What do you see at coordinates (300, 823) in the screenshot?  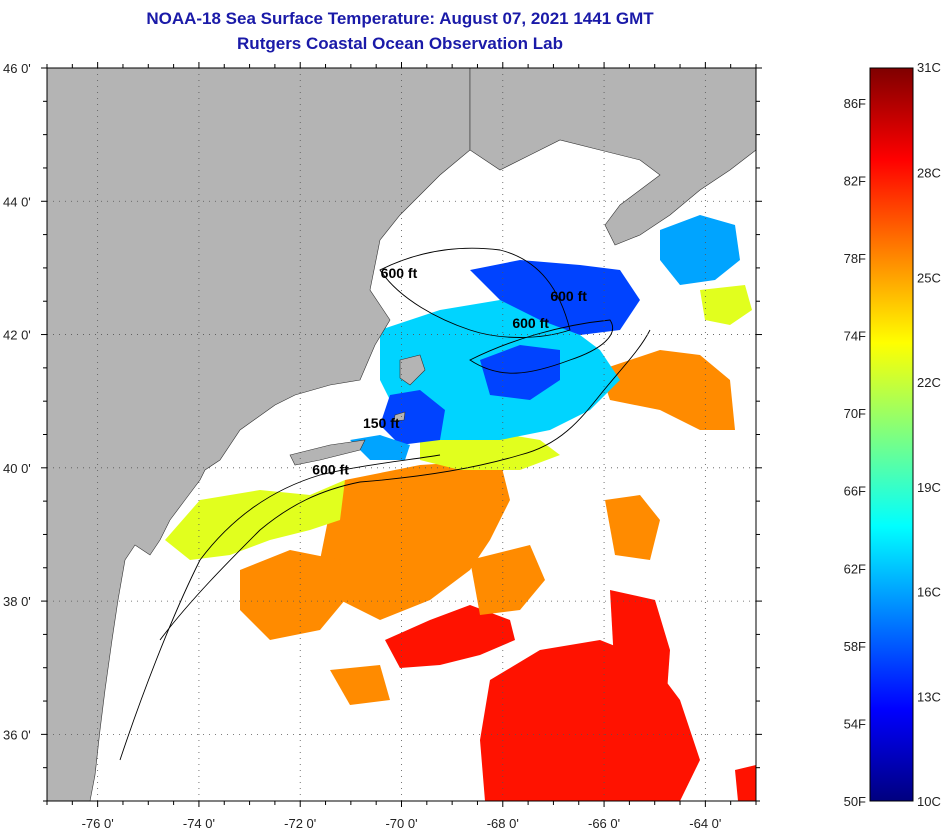 I see `lon-label: -72 0'` at bounding box center [300, 823].